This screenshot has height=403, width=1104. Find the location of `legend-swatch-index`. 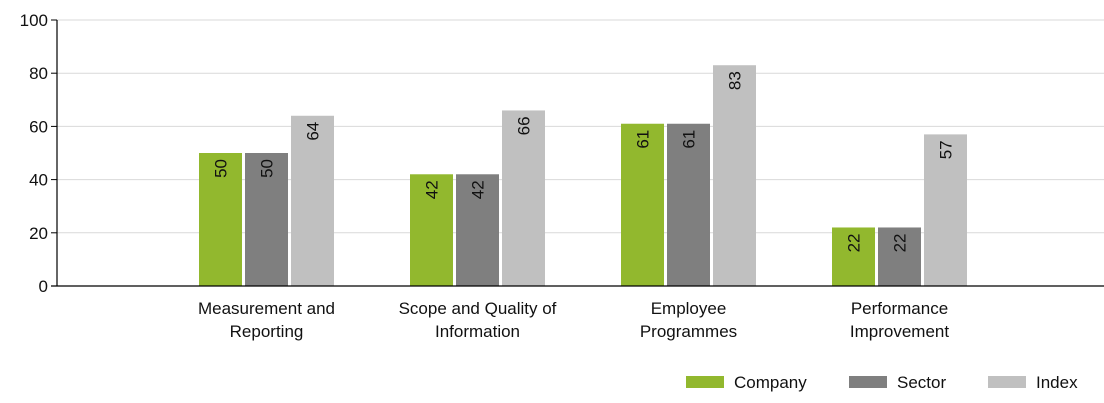

legend-swatch-index is located at coordinates (1007, 382).